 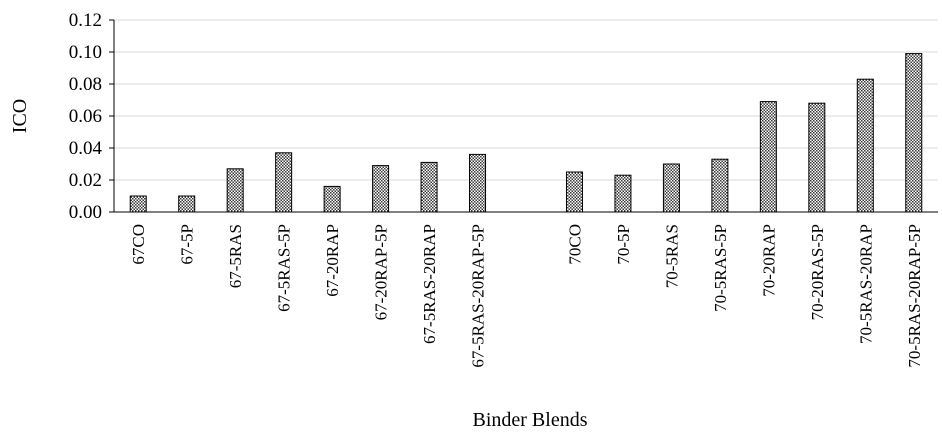 I want to click on x-tick-label: 67-5RAS-5P, so click(x=284, y=268).